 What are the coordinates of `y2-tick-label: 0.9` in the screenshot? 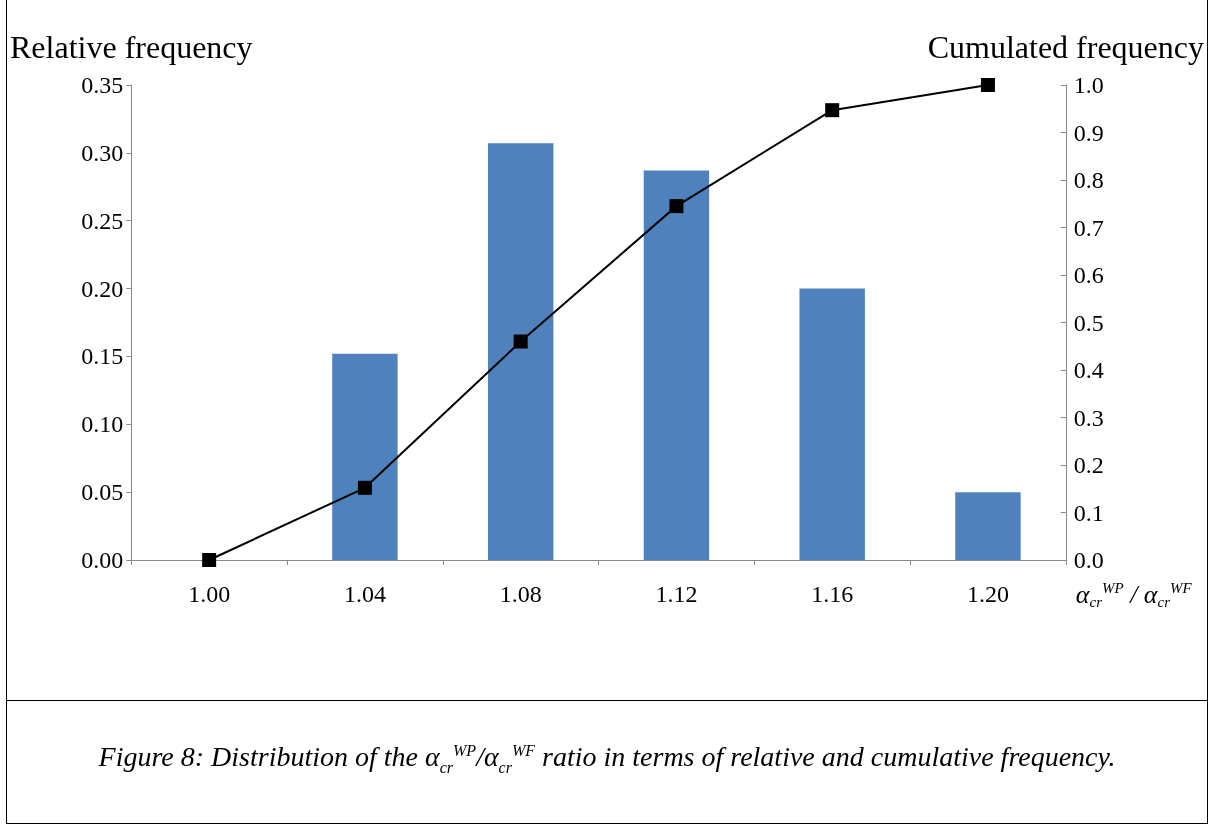 It's located at (1088, 132).